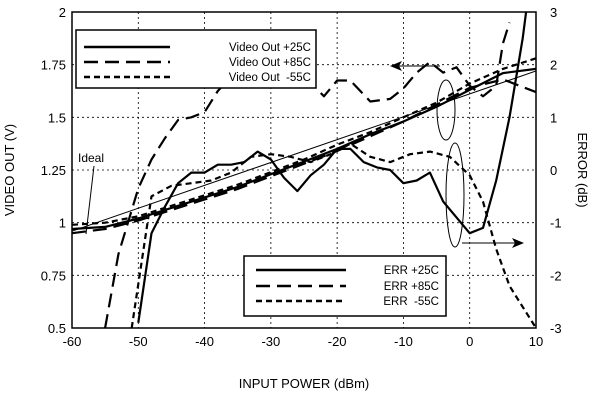  What do you see at coordinates (345, 286) in the screenshot?
I see `legend-error: ERR +25C ERR +85C ERR -55C` at bounding box center [345, 286].